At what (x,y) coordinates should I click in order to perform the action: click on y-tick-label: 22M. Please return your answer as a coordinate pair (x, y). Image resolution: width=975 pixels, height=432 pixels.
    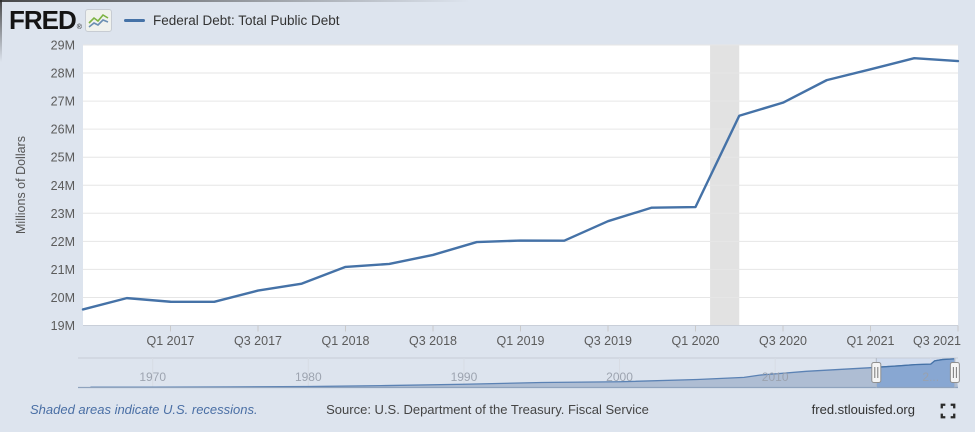
    Looking at the image, I should click on (63, 242).